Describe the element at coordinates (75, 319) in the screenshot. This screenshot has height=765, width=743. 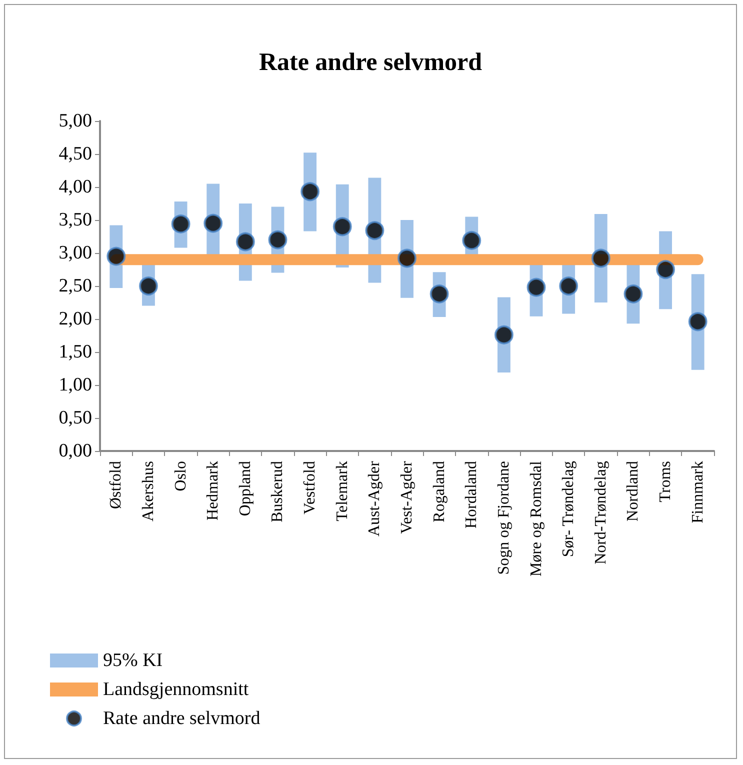
I see `y-tick-label: 2,00` at that location.